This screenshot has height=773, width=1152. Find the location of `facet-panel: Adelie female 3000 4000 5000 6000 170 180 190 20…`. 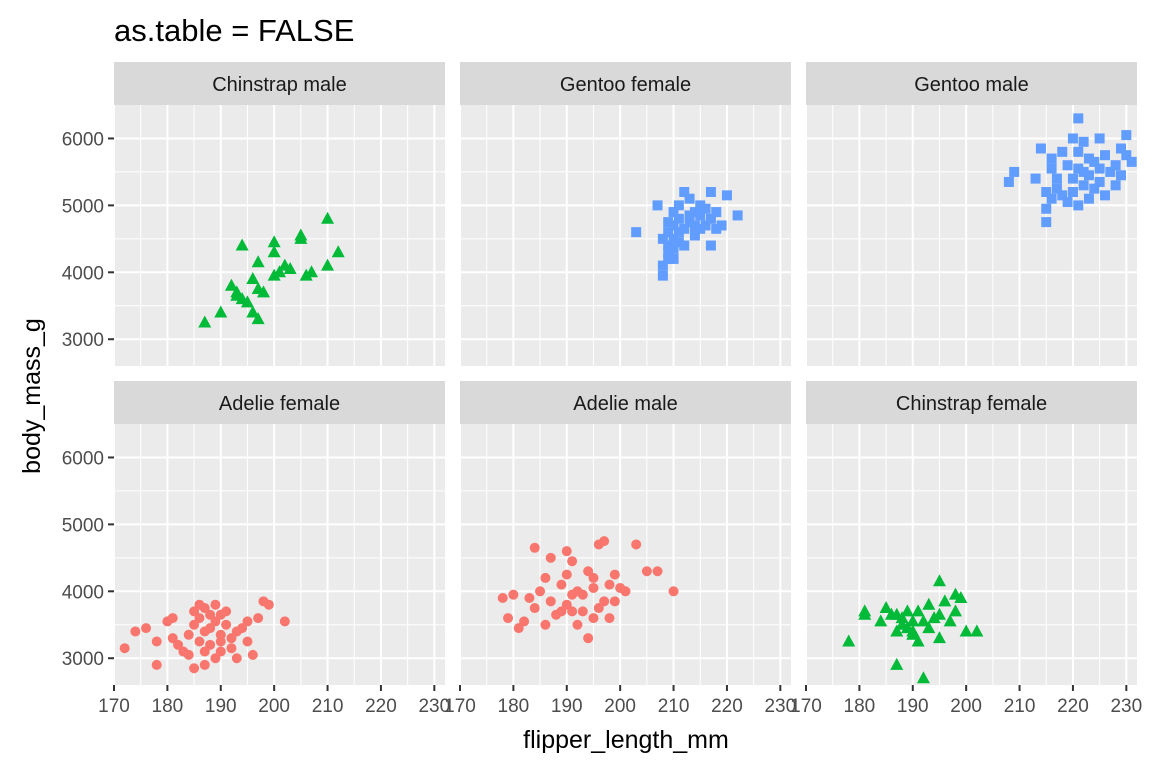

facet-panel: Adelie female 3000 4000 5000 6000 170 180 190 20… is located at coordinates (256, 549).